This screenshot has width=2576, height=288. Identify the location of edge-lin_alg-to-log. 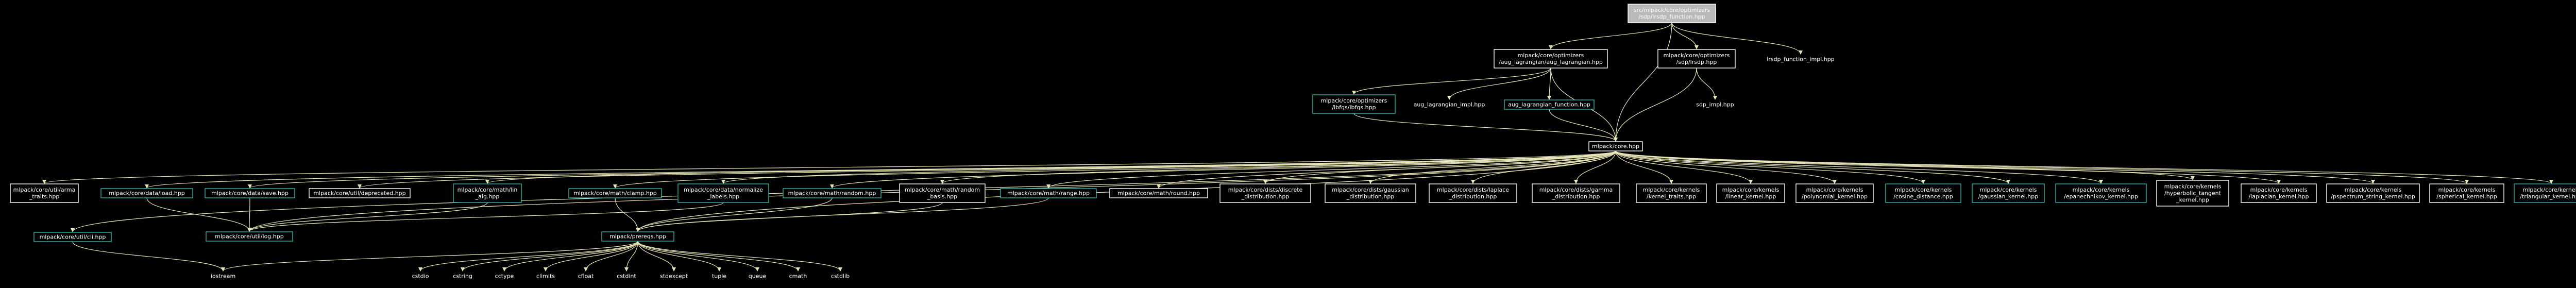
(367, 217).